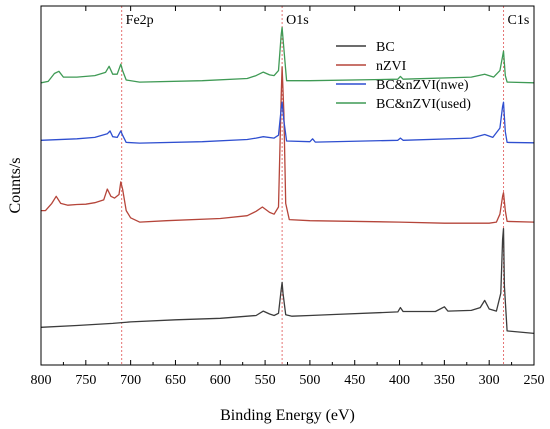 This screenshot has height=429, width=550. I want to click on x-tick-label: 750, so click(85, 380).